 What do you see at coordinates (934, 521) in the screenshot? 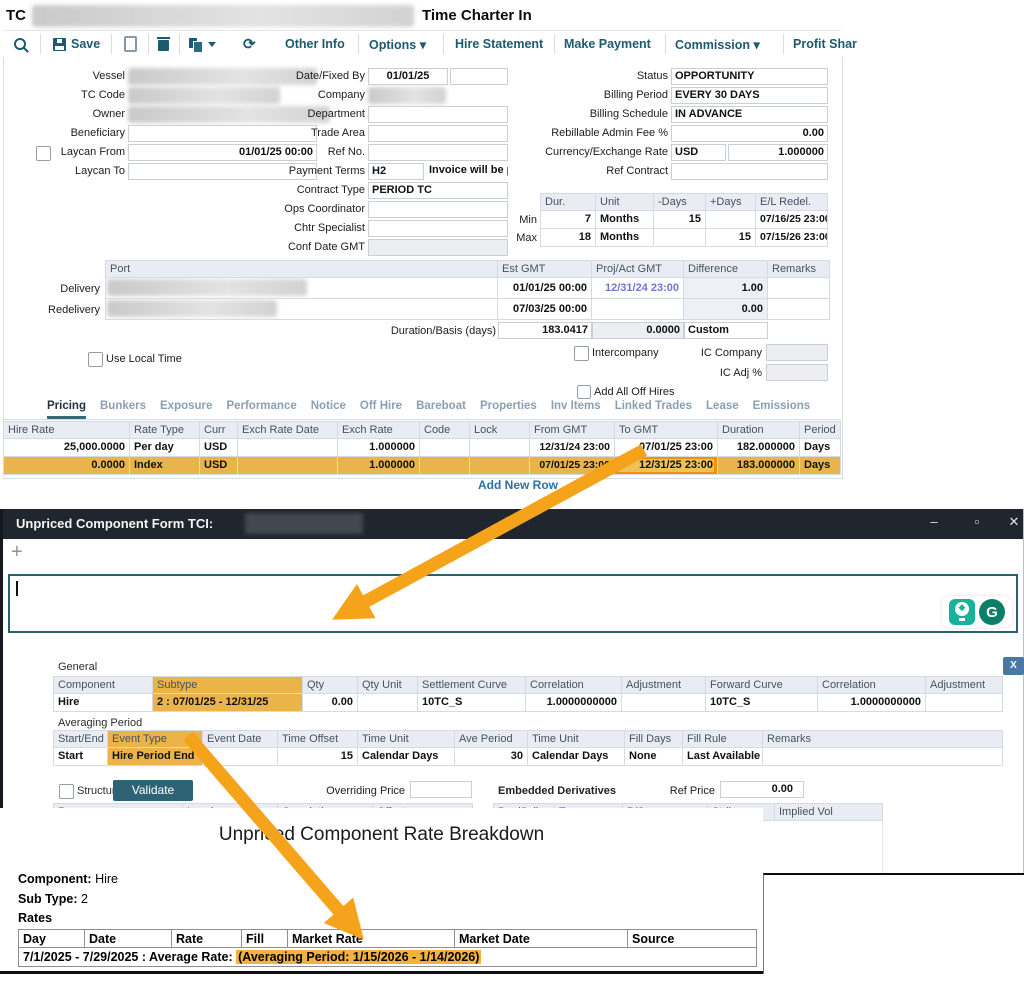
I see `minimize-button: –` at bounding box center [934, 521].